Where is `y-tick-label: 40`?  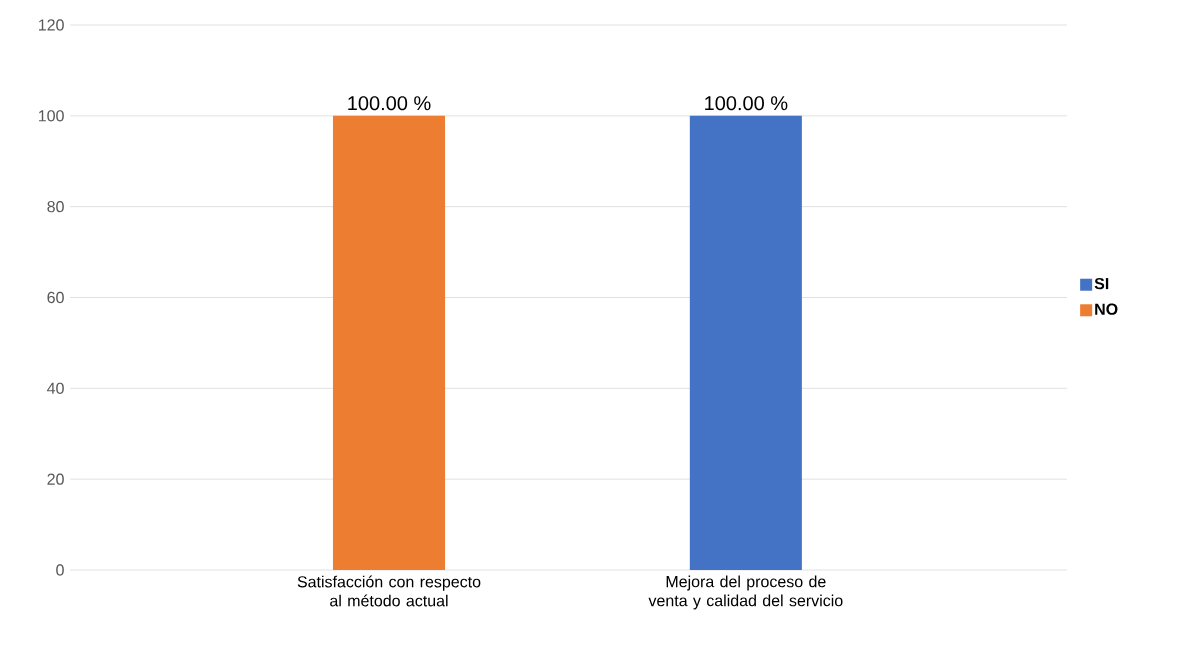
y-tick-label: 40 is located at coordinates (55, 388).